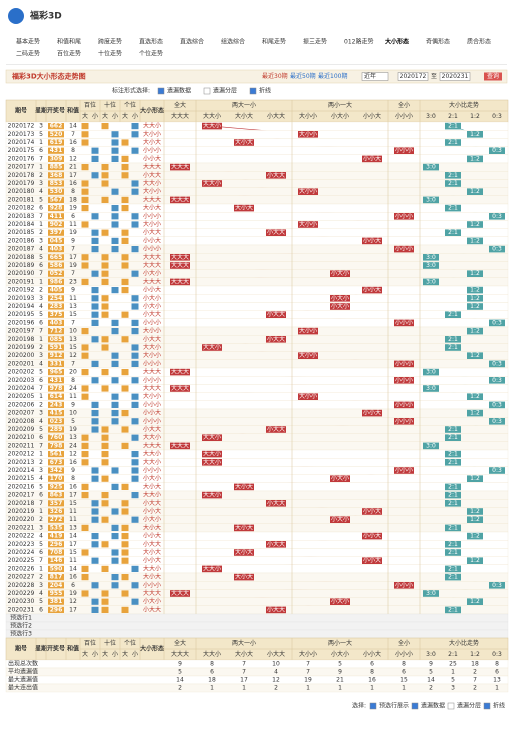 The width and height of the screenshot is (513, 734). I want to click on nav-link: 跨度走势, so click(110, 42).